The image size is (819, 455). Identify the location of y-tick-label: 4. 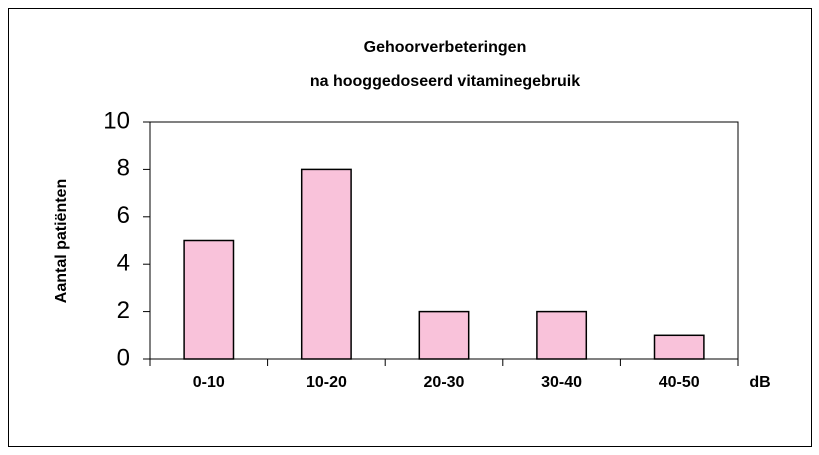
(123, 263).